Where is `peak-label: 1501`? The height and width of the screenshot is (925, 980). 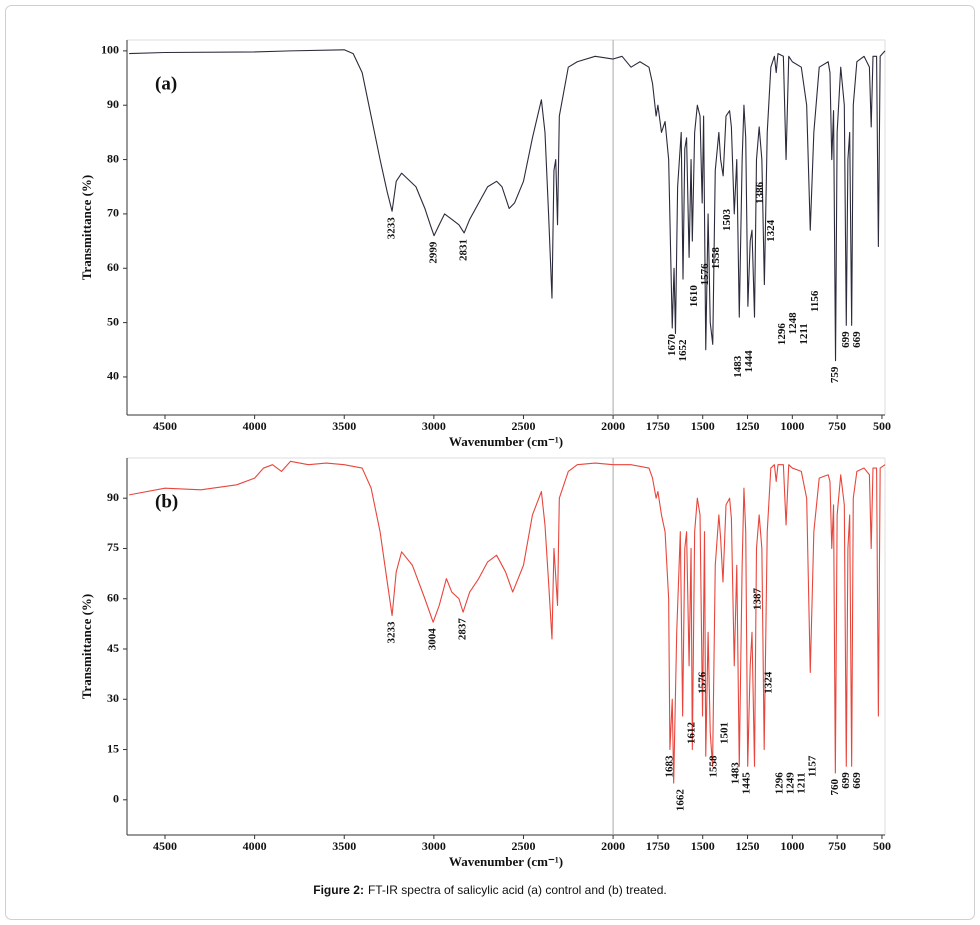
peak-label: 1501 is located at coordinates (724, 733).